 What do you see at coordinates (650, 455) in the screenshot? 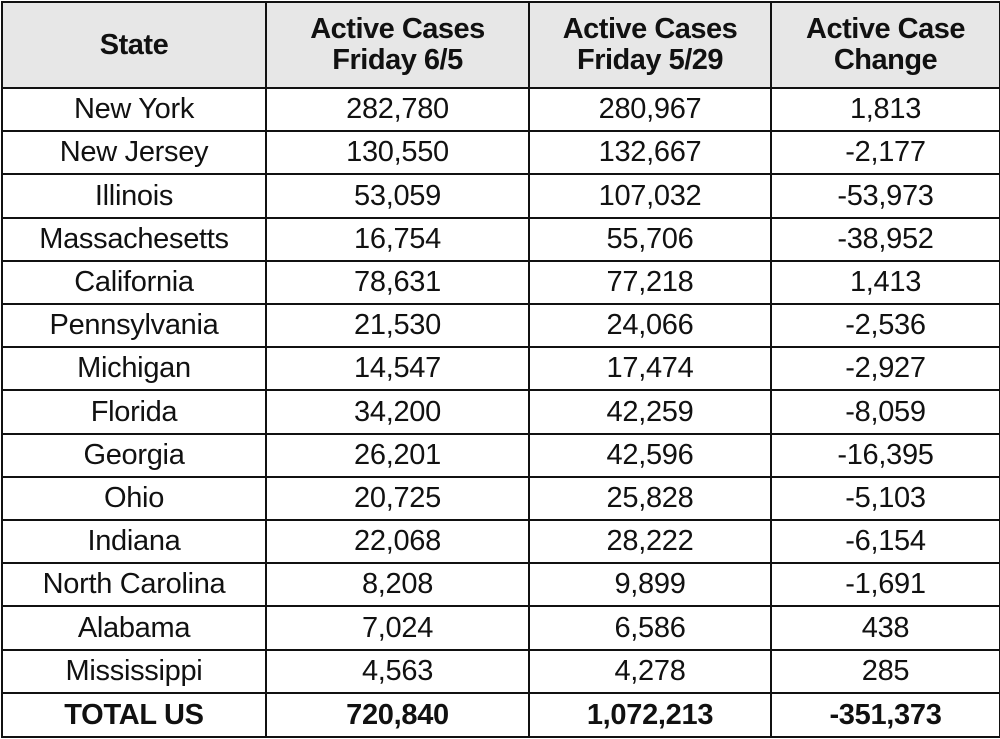
I see `active-cases-5-29-cell: 42,596` at bounding box center [650, 455].